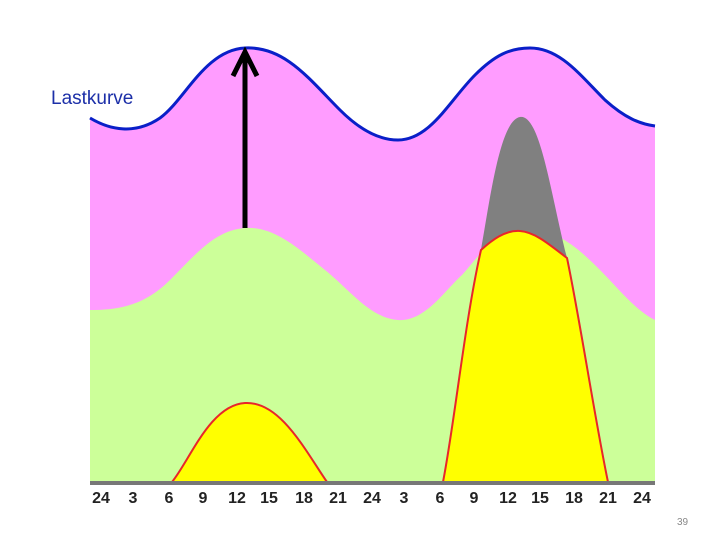 The image size is (720, 540). What do you see at coordinates (249, 442) in the screenshot?
I see `small-peak-area` at bounding box center [249, 442].